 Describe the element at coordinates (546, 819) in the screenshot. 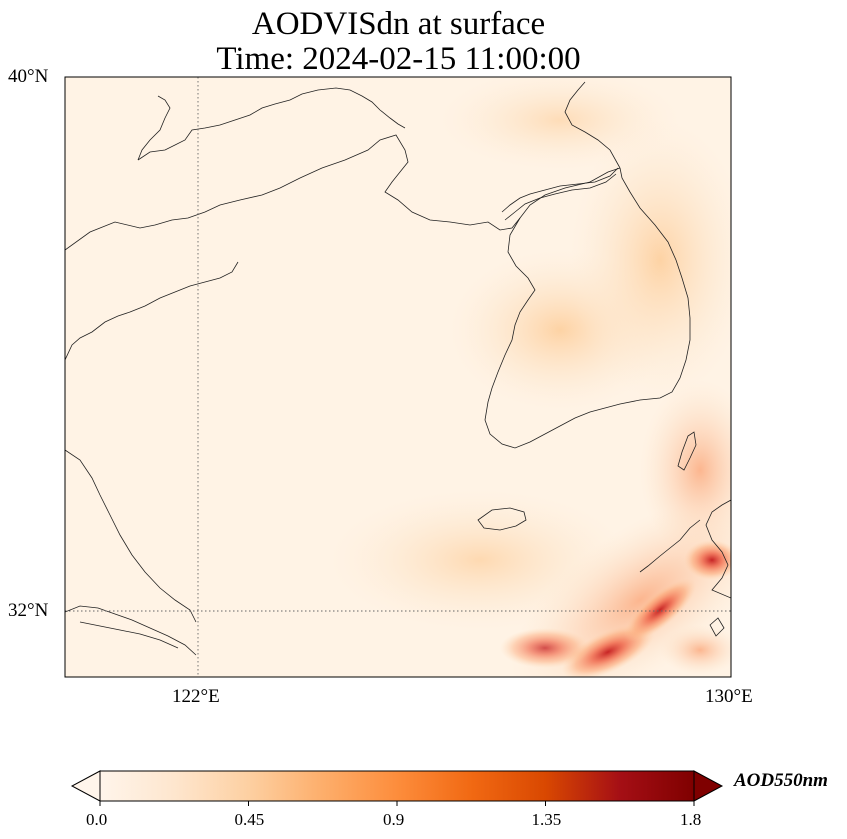

I see `colorbar-tick-label: 1.35` at that location.